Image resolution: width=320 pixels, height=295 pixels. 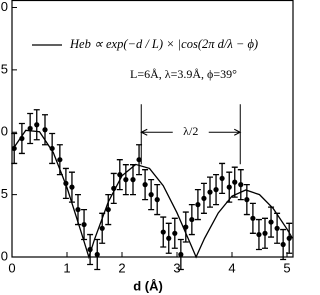 I want to click on x-tick-label: 5, so click(x=286, y=267).